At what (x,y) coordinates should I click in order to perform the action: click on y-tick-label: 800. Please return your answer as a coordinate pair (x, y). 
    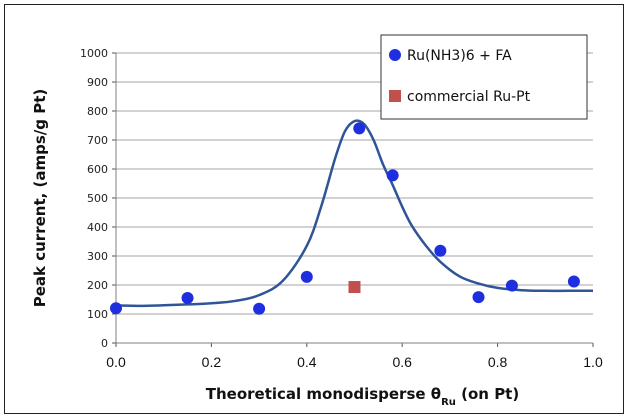
    Looking at the image, I should click on (97, 111).